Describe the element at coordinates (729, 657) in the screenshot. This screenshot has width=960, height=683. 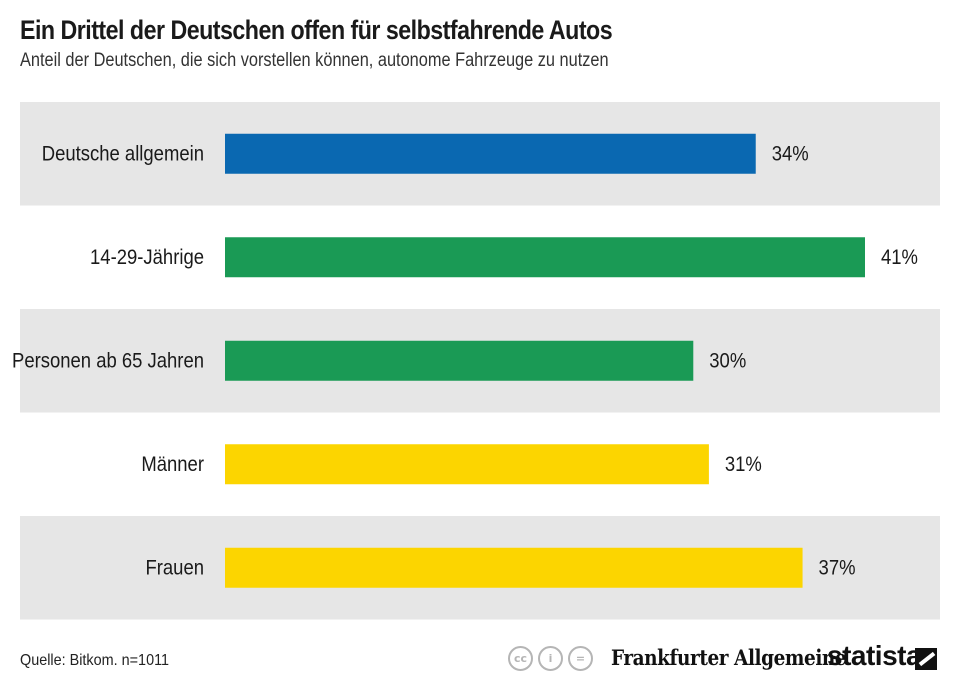
I see `publisher-logo: Frankfurter Allgemeine` at that location.